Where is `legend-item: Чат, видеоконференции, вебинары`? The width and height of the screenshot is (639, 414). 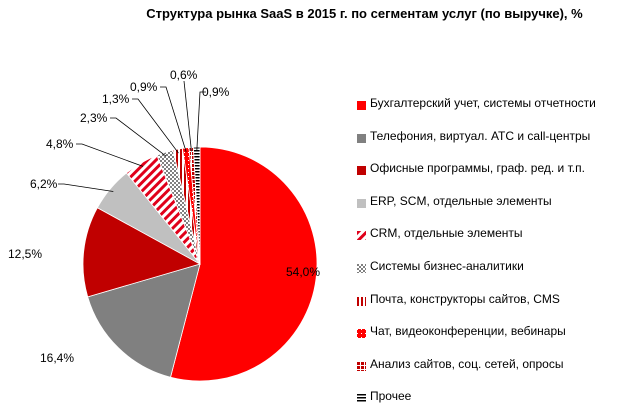
legend-item: Чат, видеоконференции, вебинары is located at coordinates (461, 331).